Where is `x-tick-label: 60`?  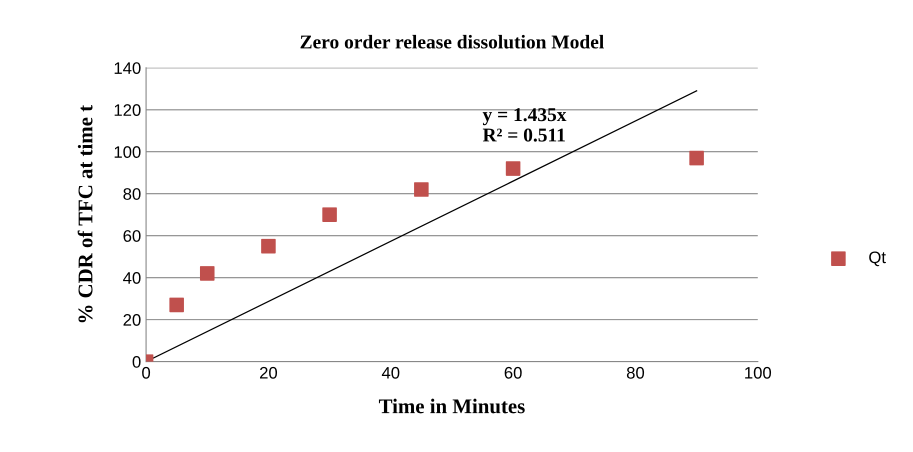
x-tick-label: 60 is located at coordinates (513, 372).